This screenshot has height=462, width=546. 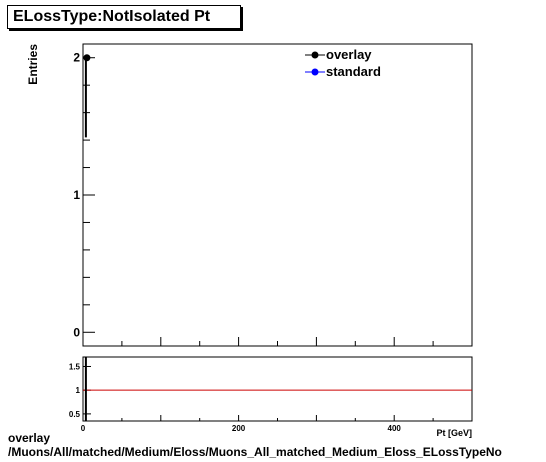 What do you see at coordinates (84, 195) in the screenshot?
I see `main-y-ticks: 0 1 2` at bounding box center [84, 195].